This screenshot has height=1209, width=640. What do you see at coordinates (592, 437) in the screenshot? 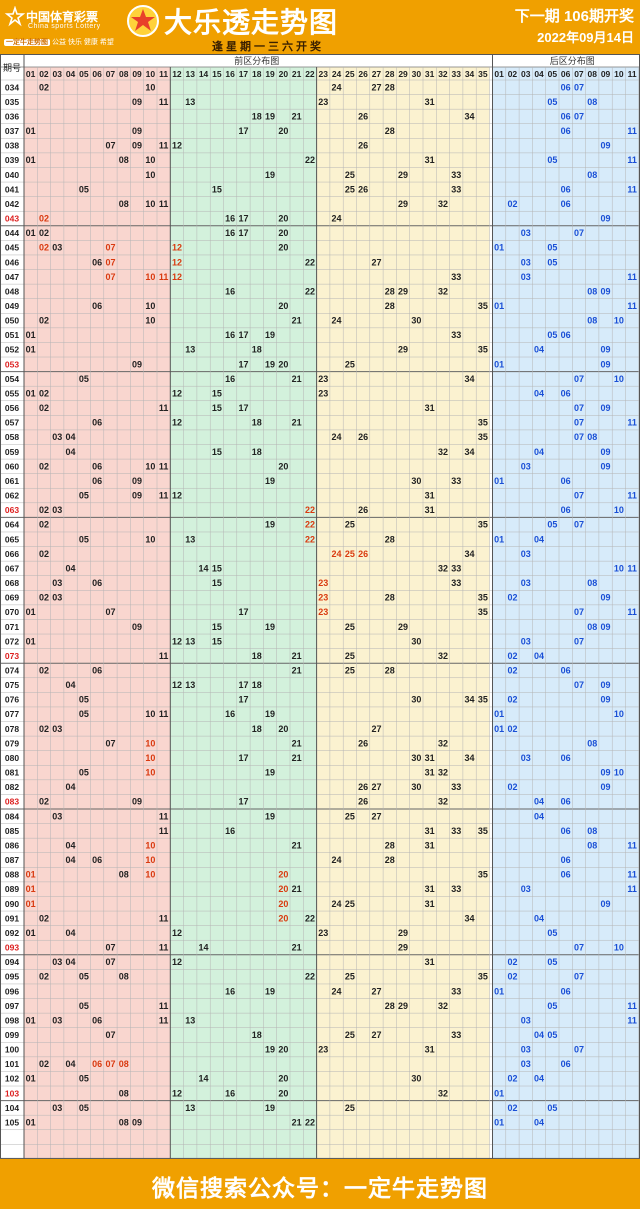
I see `back-ball: 08` at bounding box center [592, 437].